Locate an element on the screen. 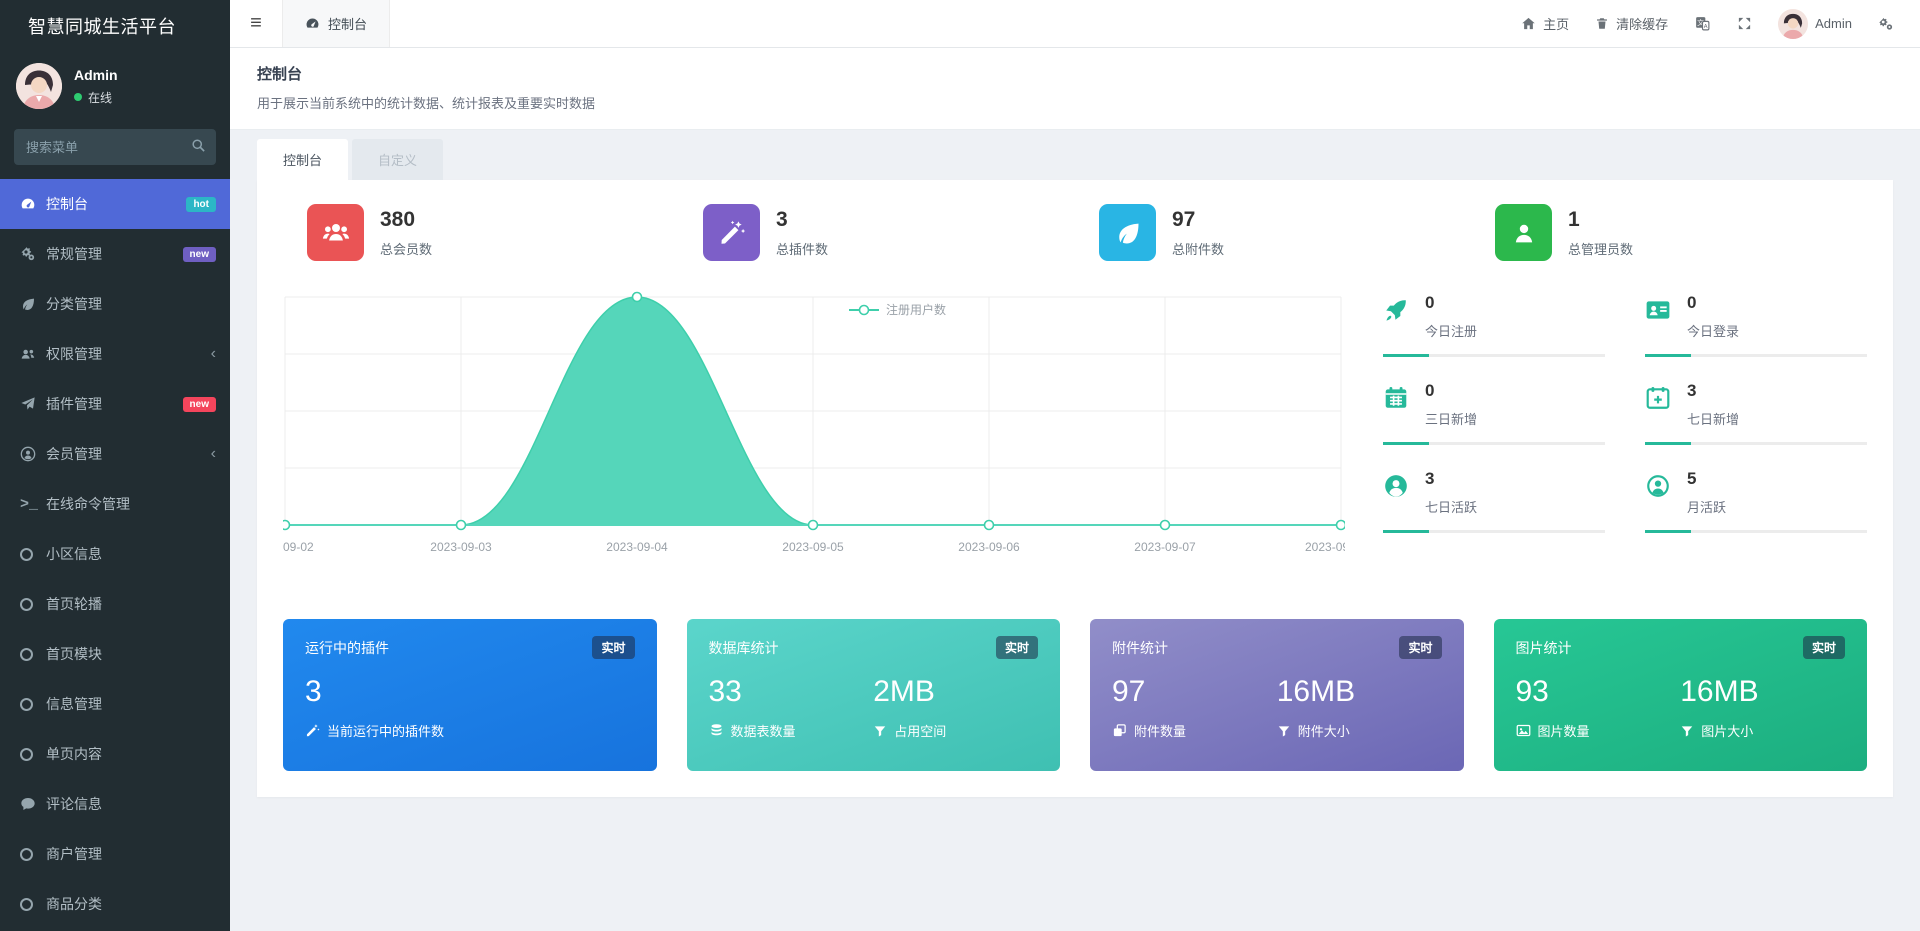 The image size is (1920, 931). card-value-label: 数据表数量 is located at coordinates (763, 731).